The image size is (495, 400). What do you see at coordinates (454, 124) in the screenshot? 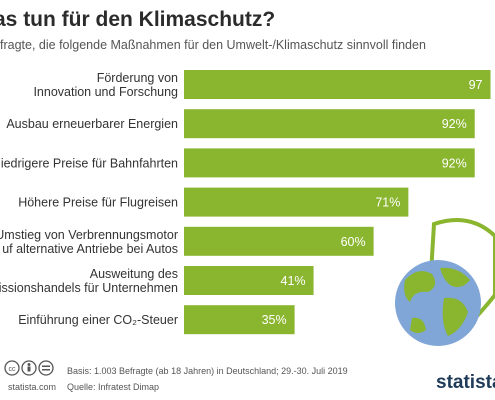
I see `value-label-2: 92%` at bounding box center [454, 124].